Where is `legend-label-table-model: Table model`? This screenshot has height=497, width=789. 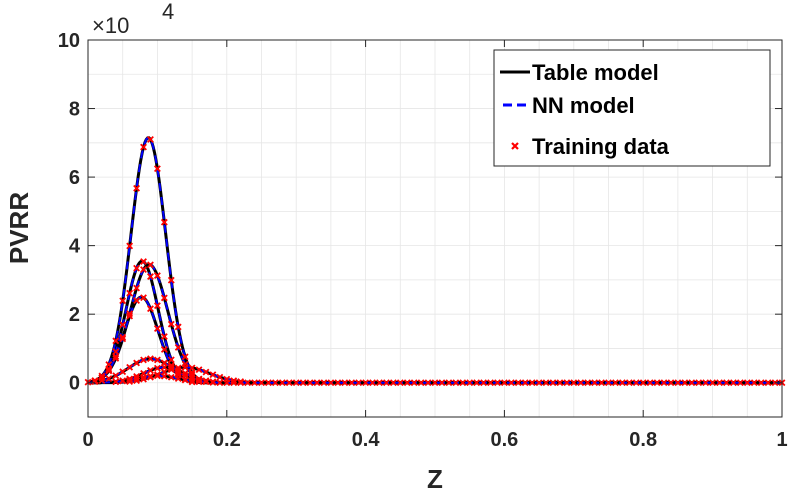 legend-label-table-model: Table model is located at coordinates (595, 72).